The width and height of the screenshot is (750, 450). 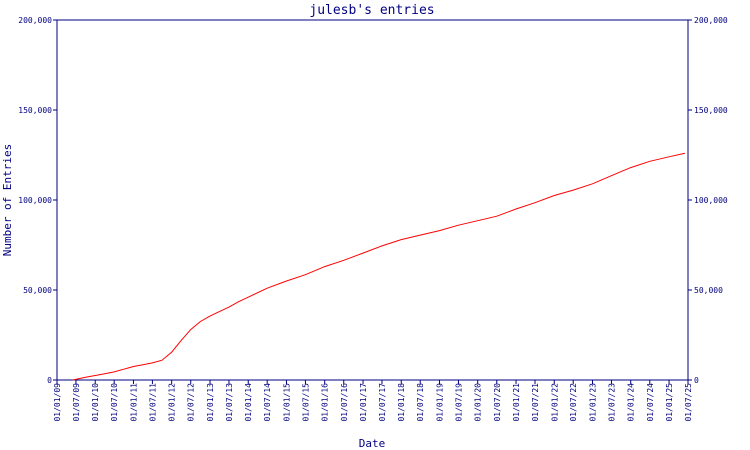 What do you see at coordinates (363, 402) in the screenshot?
I see `x-tick-label-16: 01/01/17` at bounding box center [363, 402].